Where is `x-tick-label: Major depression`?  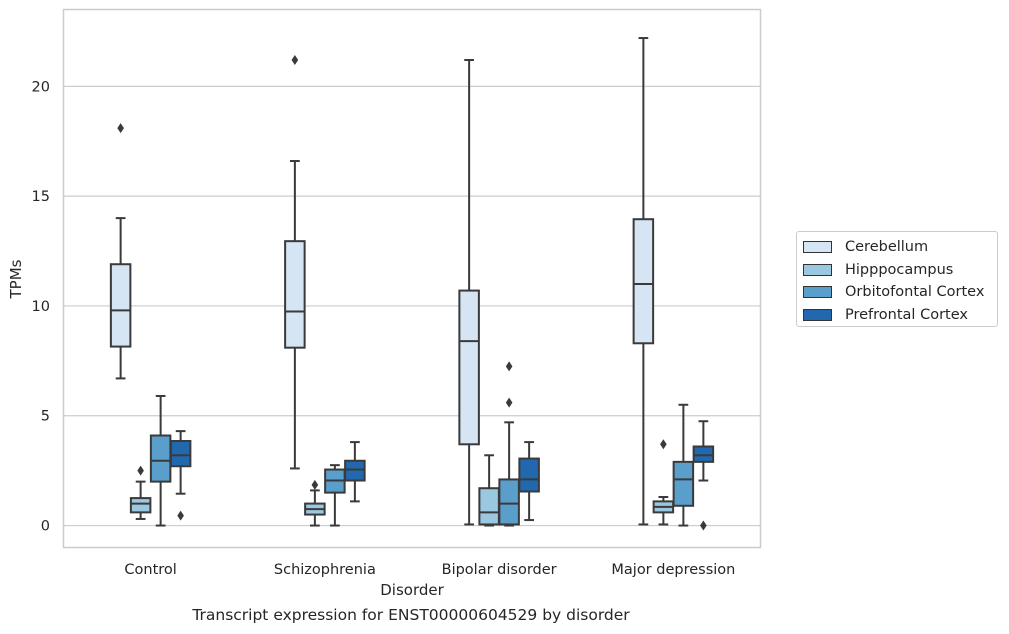 x-tick-label: Major depression is located at coordinates (673, 570).